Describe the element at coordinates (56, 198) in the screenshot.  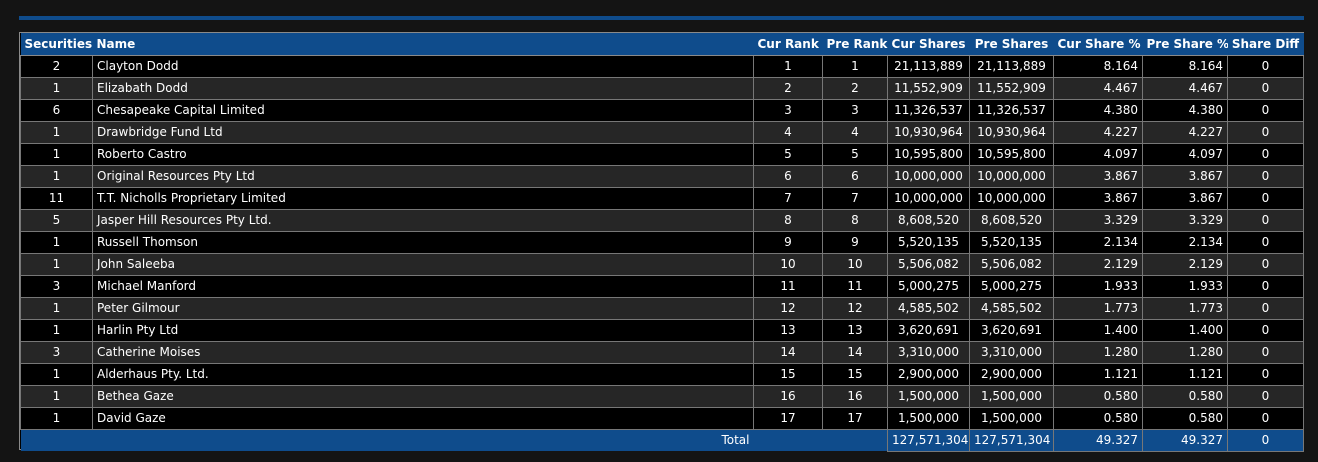
I see `cell-securities: 11` at that location.